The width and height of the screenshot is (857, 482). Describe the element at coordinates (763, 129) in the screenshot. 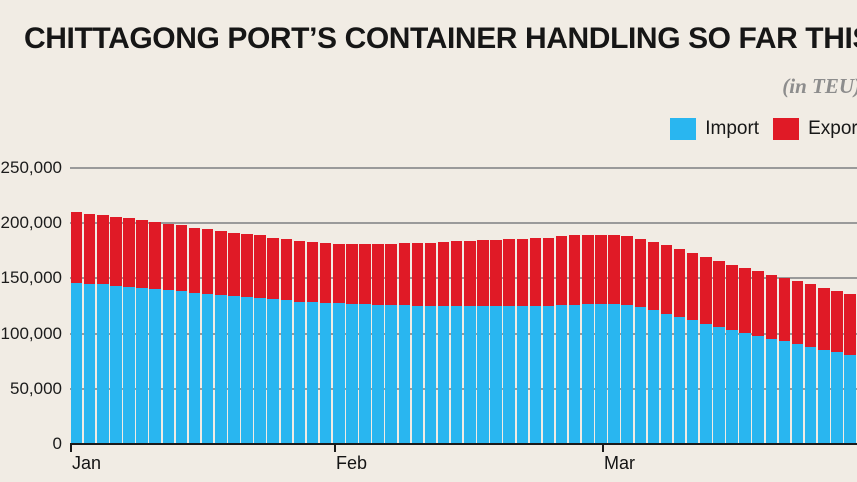

I see `chart-legend: Import Export` at that location.